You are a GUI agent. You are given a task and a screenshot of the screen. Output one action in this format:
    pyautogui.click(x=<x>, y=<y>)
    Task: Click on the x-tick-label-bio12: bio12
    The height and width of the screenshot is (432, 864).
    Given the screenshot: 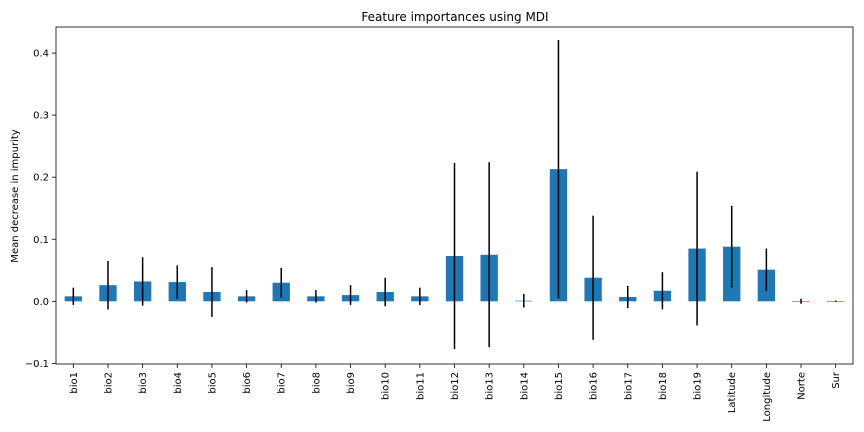 What is the action you would take?
    pyautogui.click(x=455, y=386)
    